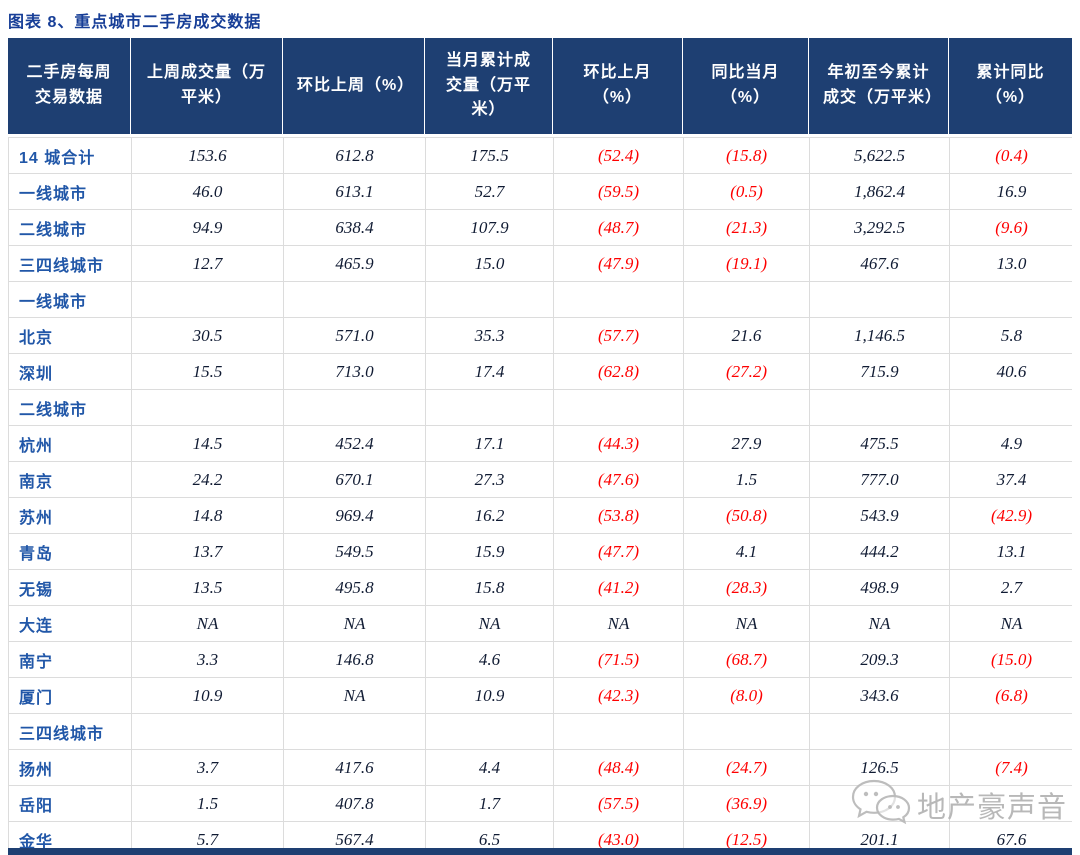  I want to click on cell-value: 3.7, so click(207, 767).